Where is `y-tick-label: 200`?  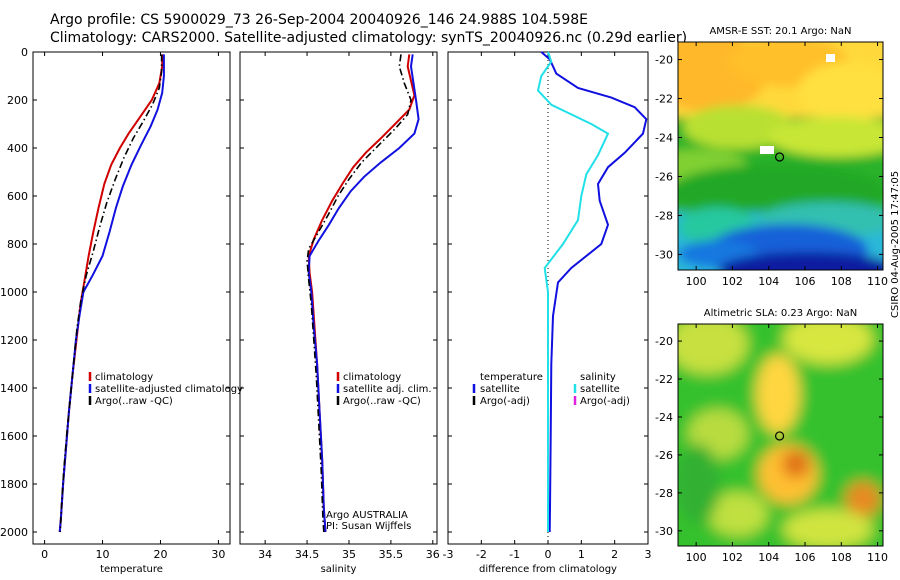
y-tick-label: 200 is located at coordinates (17, 100).